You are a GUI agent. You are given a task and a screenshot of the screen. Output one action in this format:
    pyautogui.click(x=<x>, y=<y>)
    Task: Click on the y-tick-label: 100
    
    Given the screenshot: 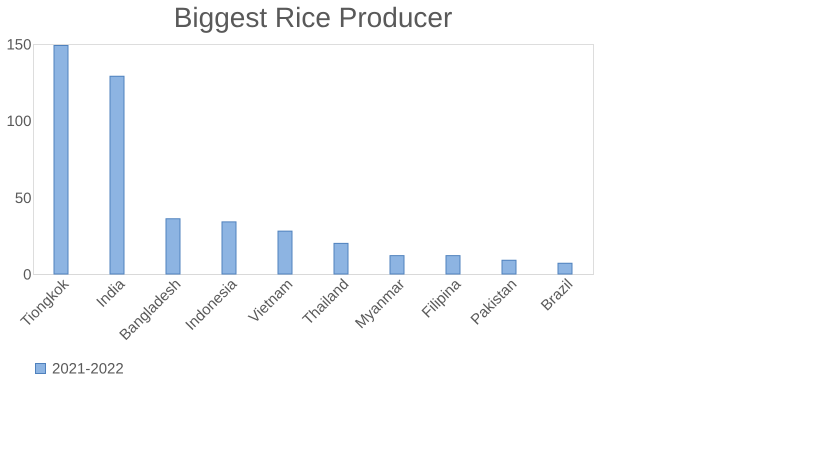 What is the action you would take?
    pyautogui.click(x=19, y=121)
    